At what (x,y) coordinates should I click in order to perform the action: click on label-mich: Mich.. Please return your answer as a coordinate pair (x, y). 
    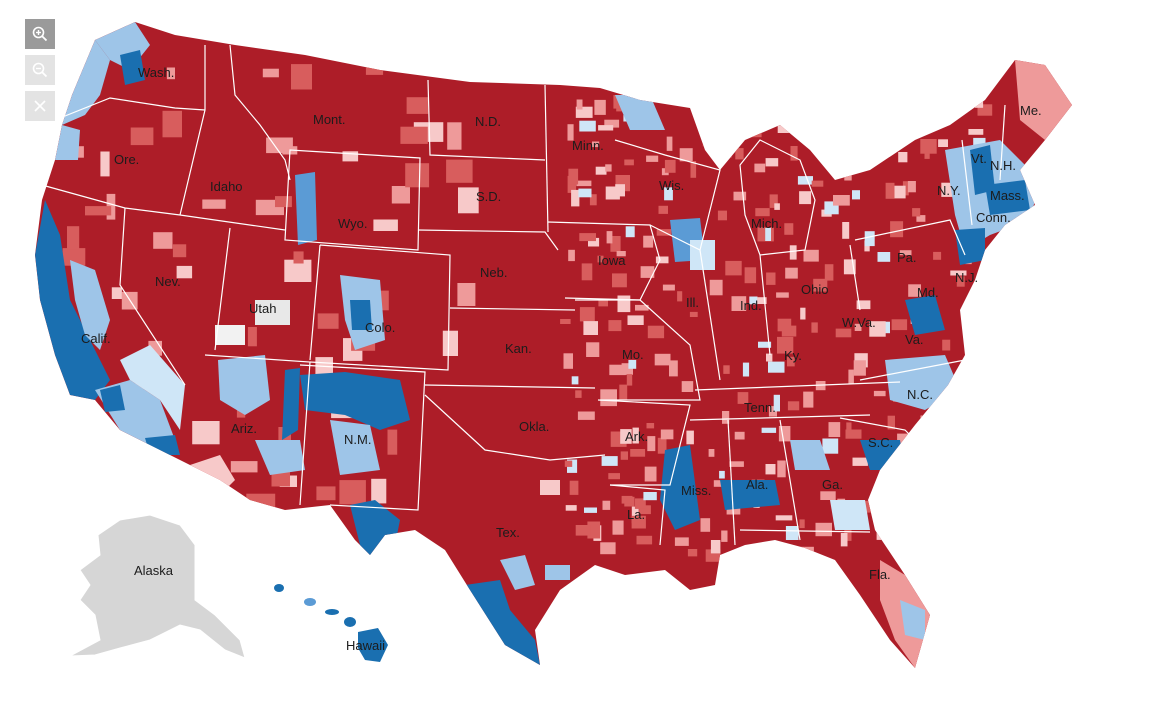
    Looking at the image, I should click on (766, 223).